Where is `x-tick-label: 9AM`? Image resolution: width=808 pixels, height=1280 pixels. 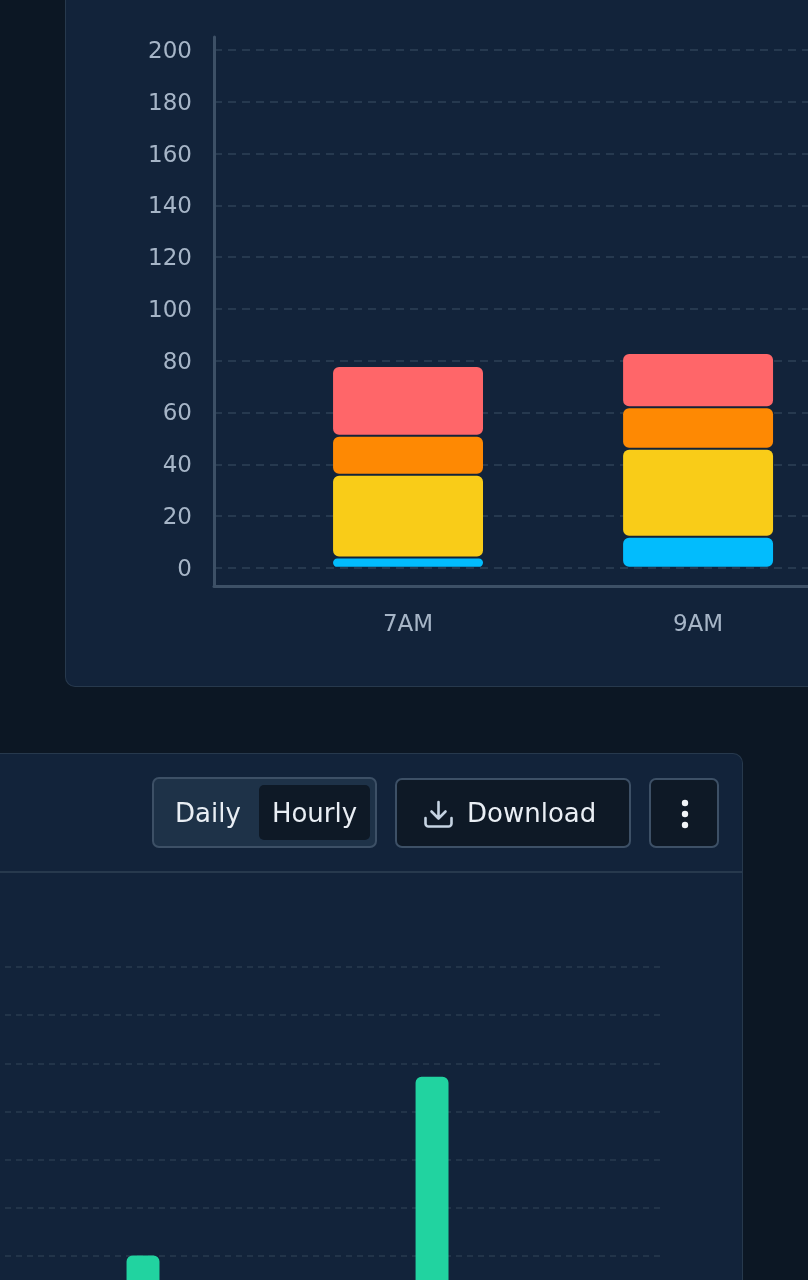
x-tick-label: 9AM is located at coordinates (698, 622).